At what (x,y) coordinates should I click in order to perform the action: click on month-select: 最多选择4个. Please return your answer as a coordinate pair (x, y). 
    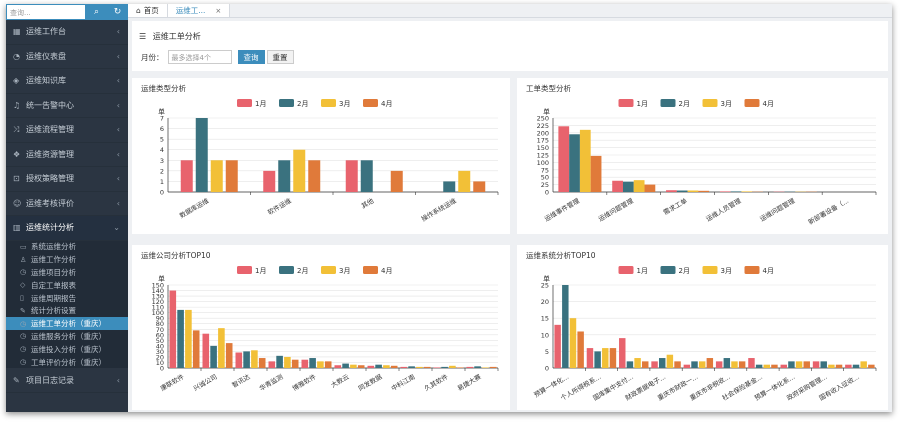
    Looking at the image, I should click on (199, 57).